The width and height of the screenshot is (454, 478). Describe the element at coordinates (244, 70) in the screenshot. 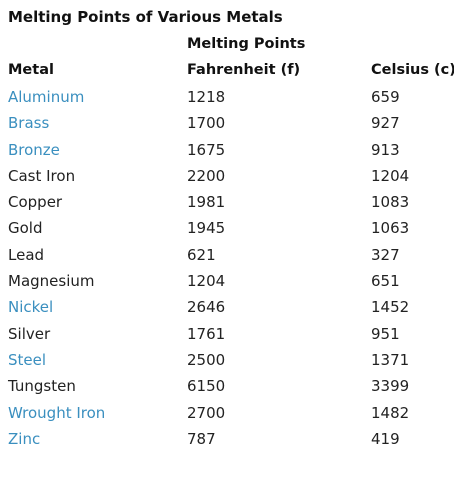

I see `column-header-fahrenheit: Fahrenheit (f)` at that location.